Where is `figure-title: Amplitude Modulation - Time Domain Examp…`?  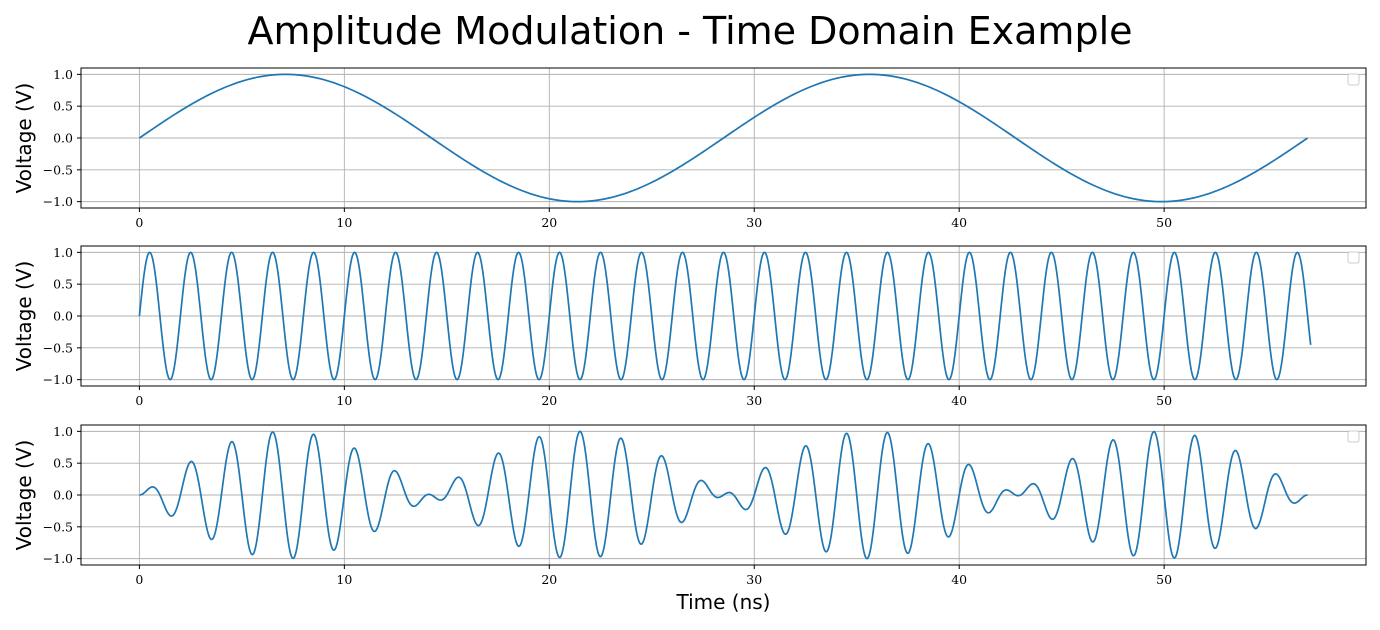 figure-title: Amplitude Modulation - Time Domain Examp… is located at coordinates (689, 31).